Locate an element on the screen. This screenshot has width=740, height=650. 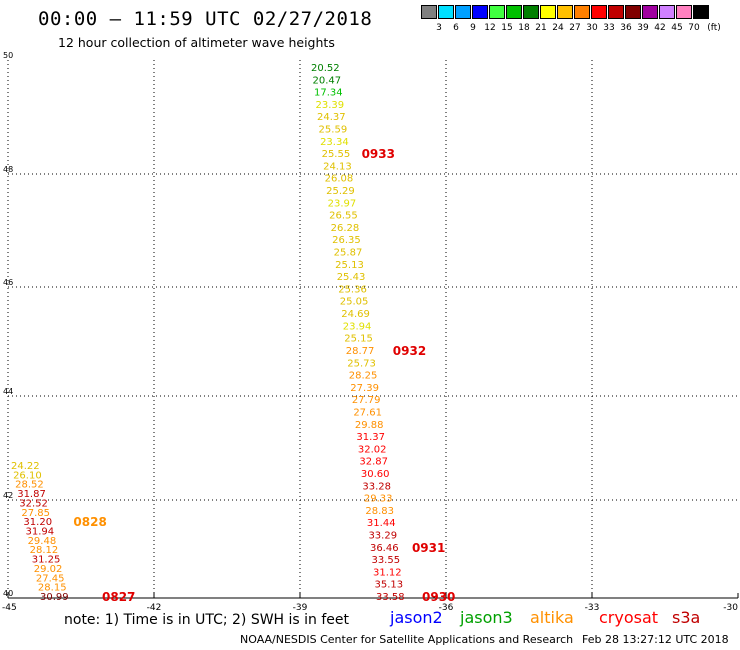
swh-value: 33.55 is located at coordinates (385, 560).